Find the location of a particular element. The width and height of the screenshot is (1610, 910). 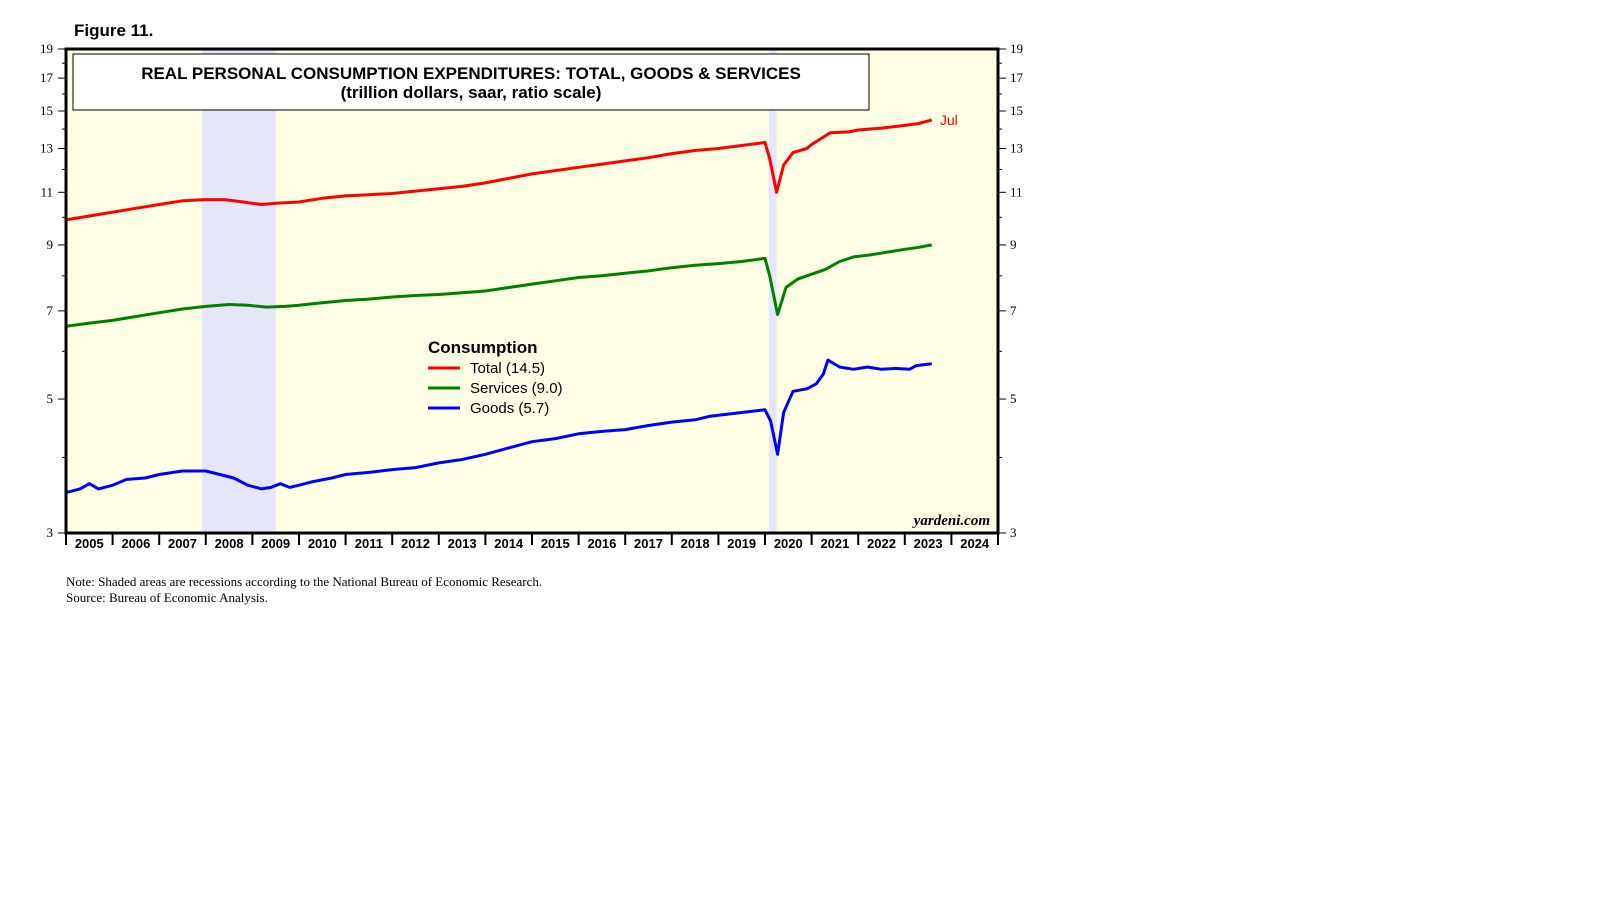

x-tick-label: 2022 is located at coordinates (881, 543).